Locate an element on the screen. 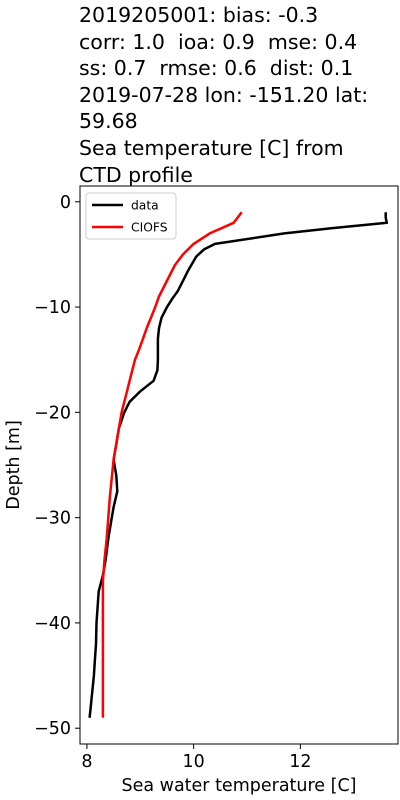 The image size is (400, 800). title-line: CTD profile is located at coordinates (136, 174).